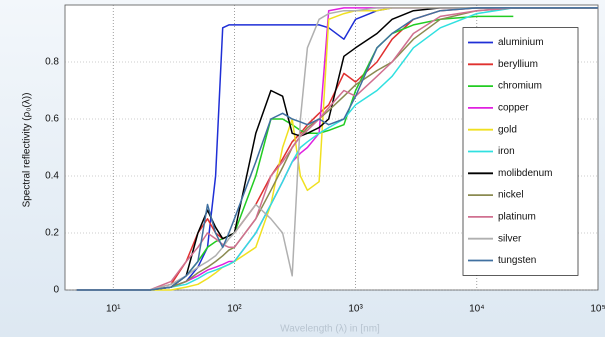 This screenshot has width=605, height=337. Describe the element at coordinates (506, 151) in the screenshot. I see `legend-label: iron` at that location.